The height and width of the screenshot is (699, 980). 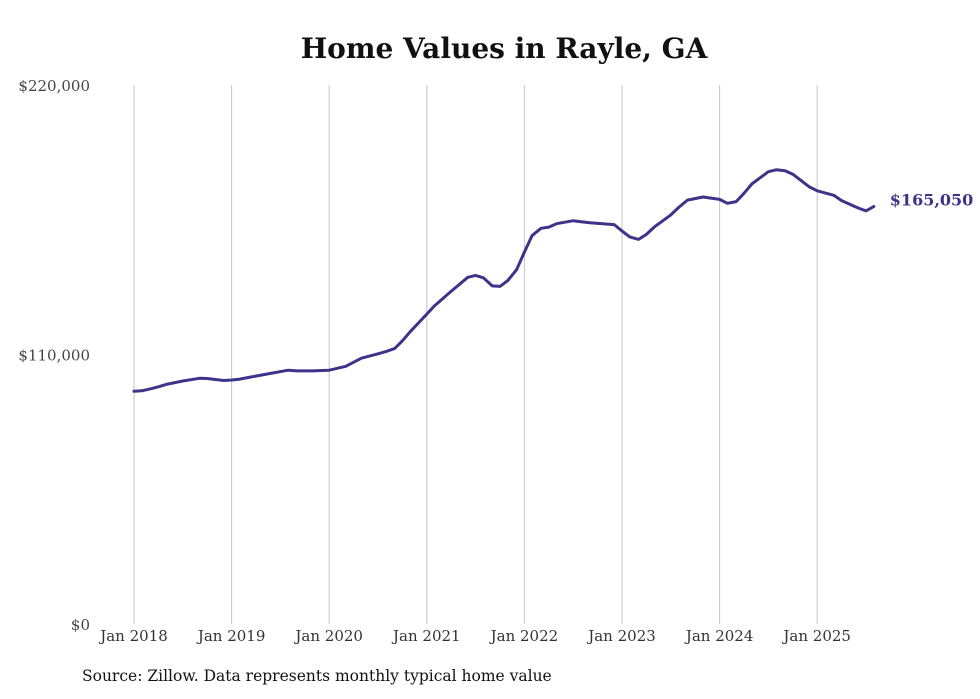 What do you see at coordinates (621, 636) in the screenshot?
I see `x-tick-label: Jan 2023` at bounding box center [621, 636].